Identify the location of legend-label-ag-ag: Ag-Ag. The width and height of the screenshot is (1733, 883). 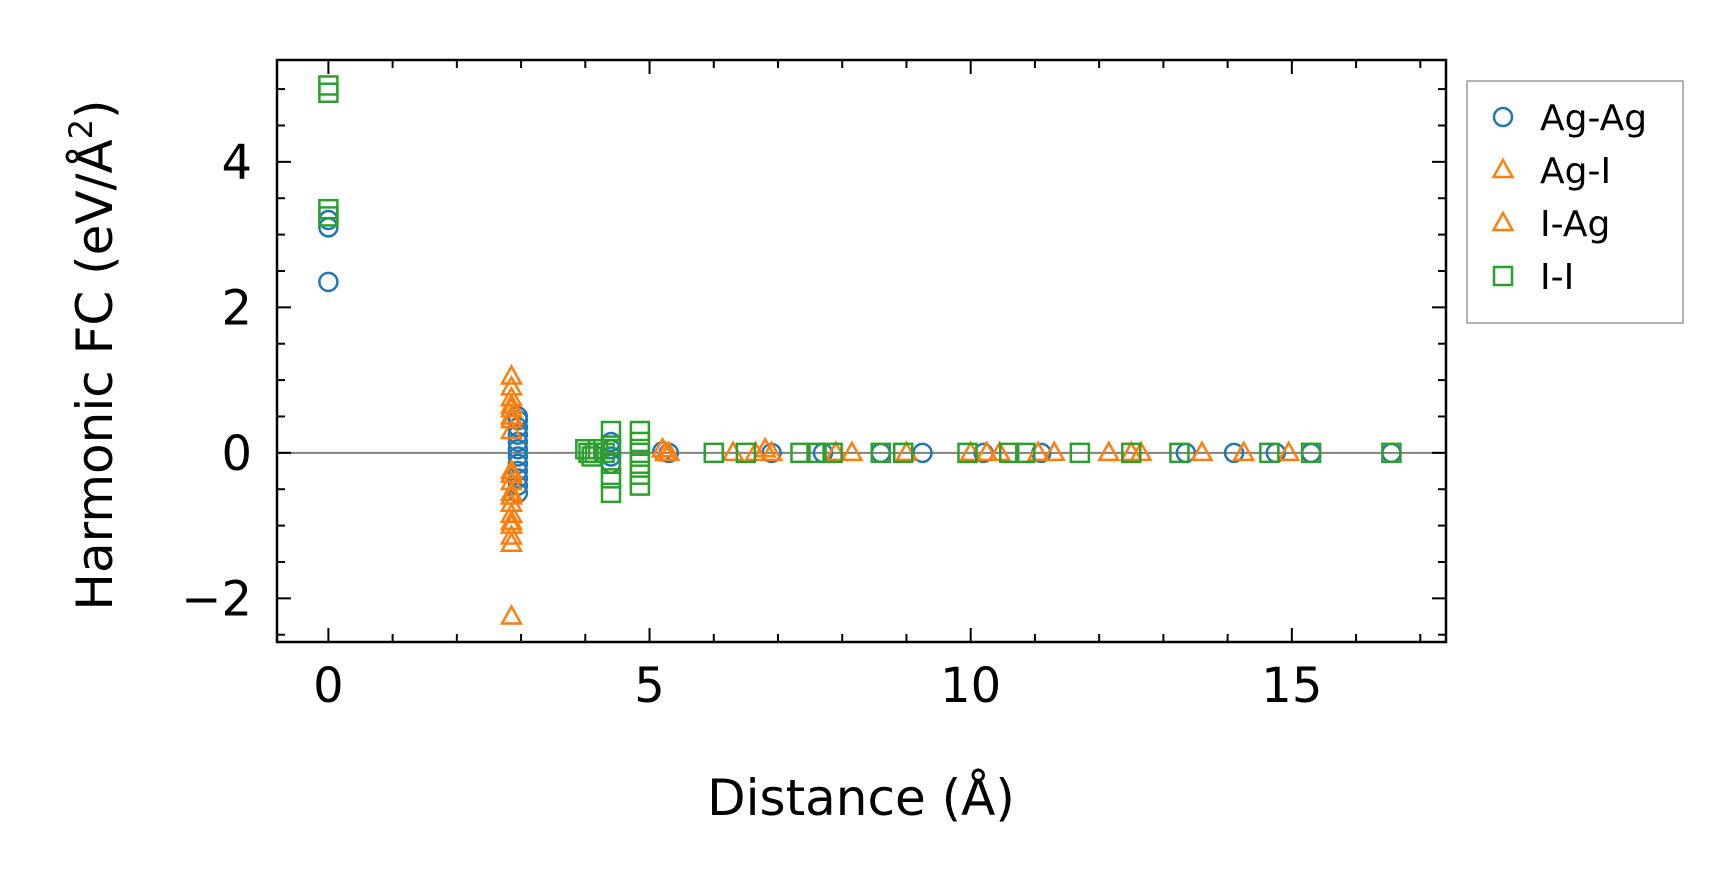
(1593, 118).